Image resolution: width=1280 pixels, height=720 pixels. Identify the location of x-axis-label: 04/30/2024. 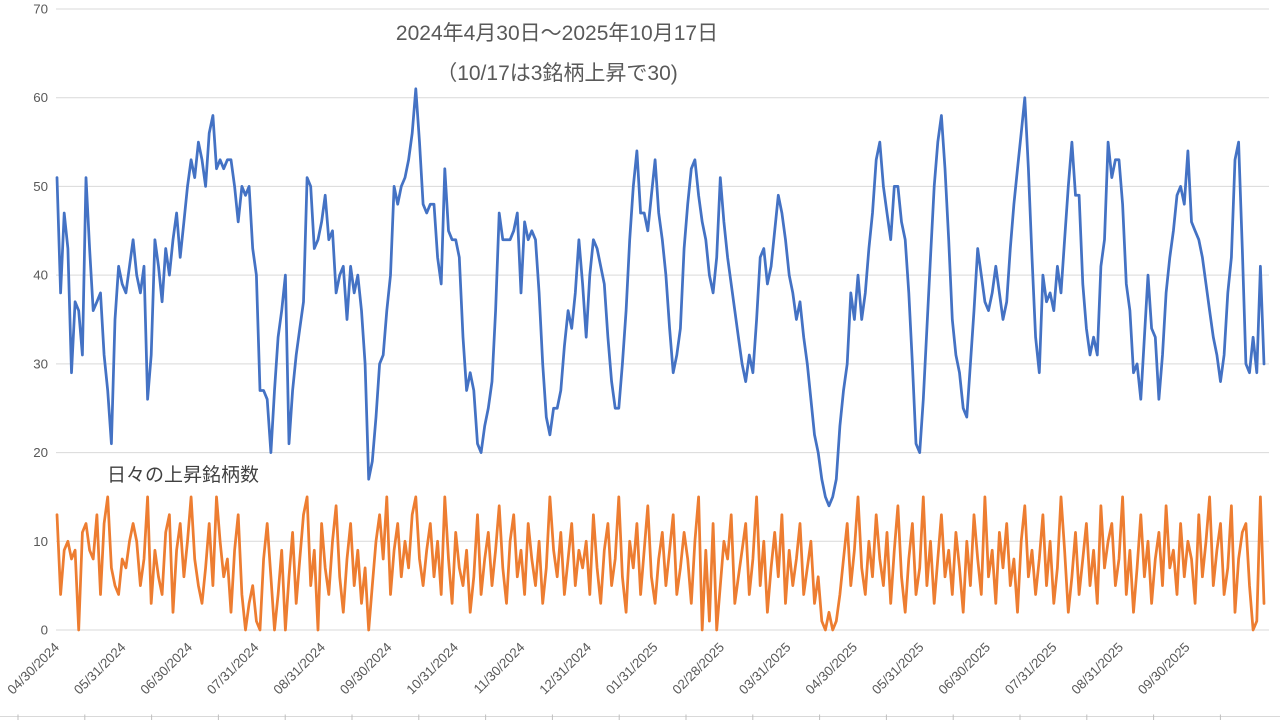
(33, 669).